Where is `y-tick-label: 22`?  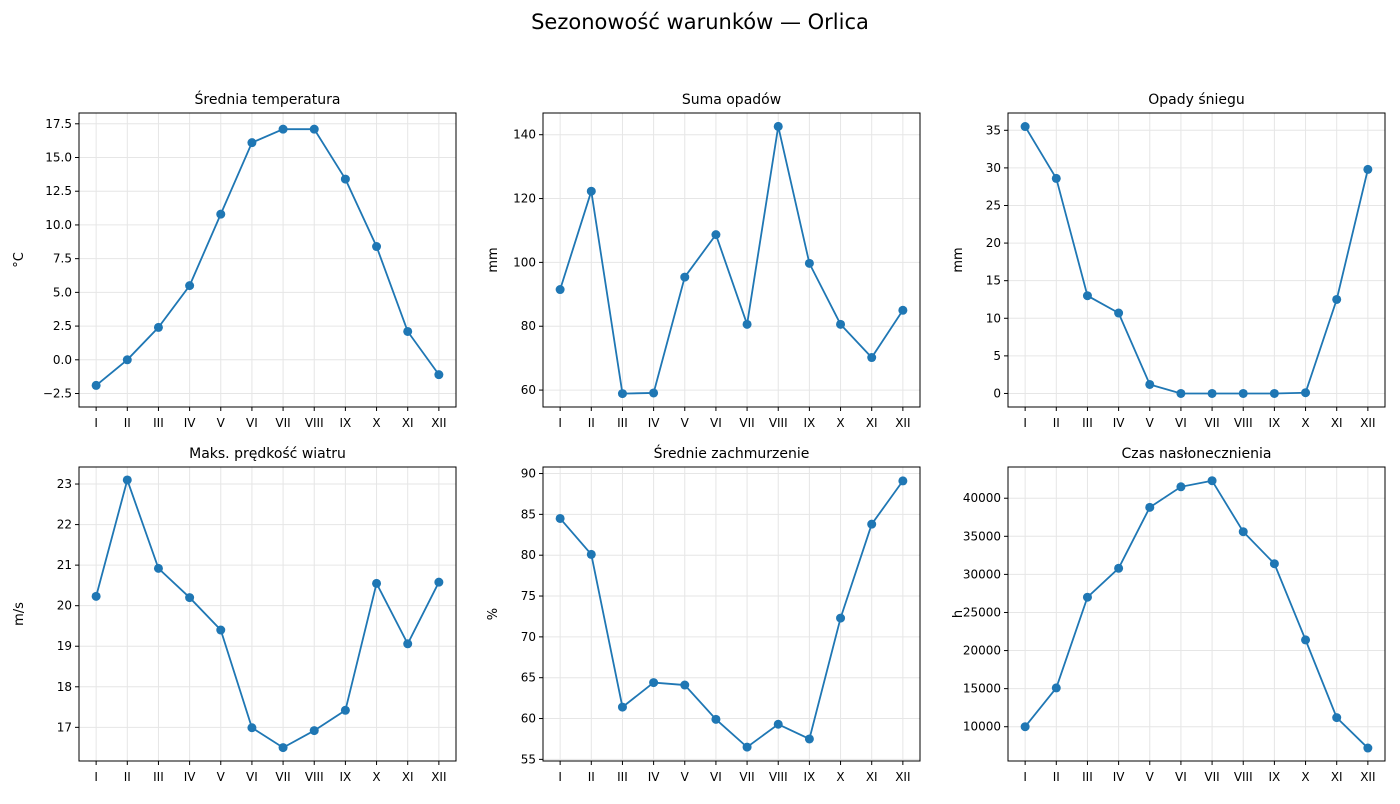 y-tick-label: 22 is located at coordinates (64, 525).